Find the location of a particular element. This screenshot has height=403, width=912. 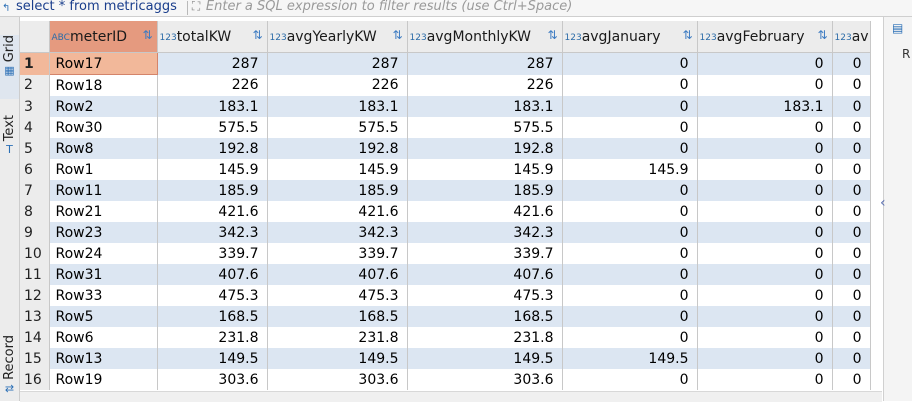

table-cell: Row19 is located at coordinates (103, 379).